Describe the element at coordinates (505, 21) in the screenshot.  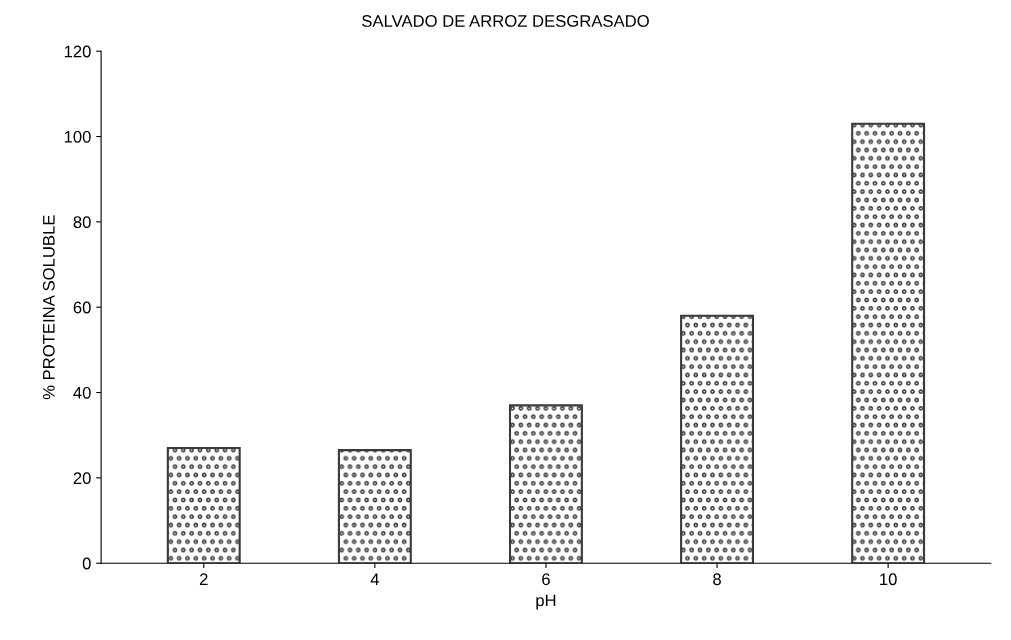
I see `chart-title: SALVADO DE ARROZ DESGRASADO` at that location.